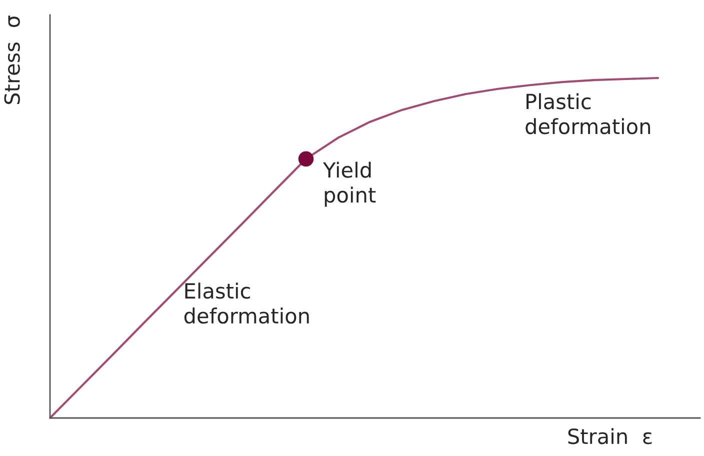 The image size is (704, 456). Describe the element at coordinates (588, 113) in the screenshot. I see `annotation: Plastic deformation` at that location.